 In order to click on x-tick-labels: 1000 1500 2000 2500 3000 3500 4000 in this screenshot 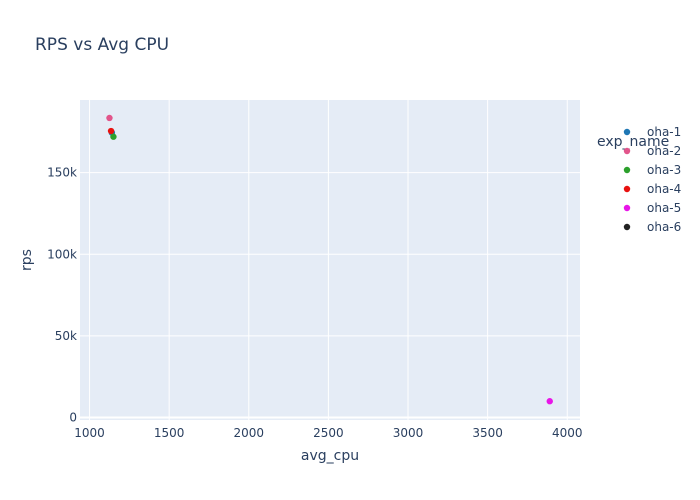, I will do `click(328, 433)`.